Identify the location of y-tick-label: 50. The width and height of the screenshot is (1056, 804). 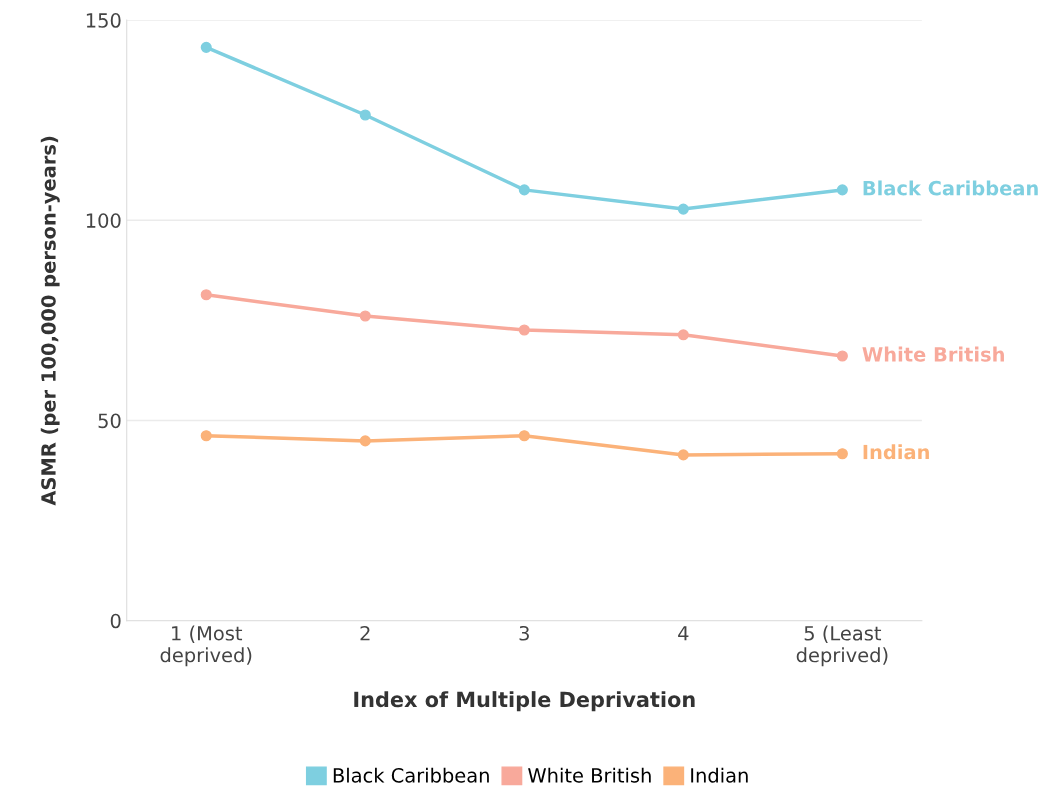
(109, 421).